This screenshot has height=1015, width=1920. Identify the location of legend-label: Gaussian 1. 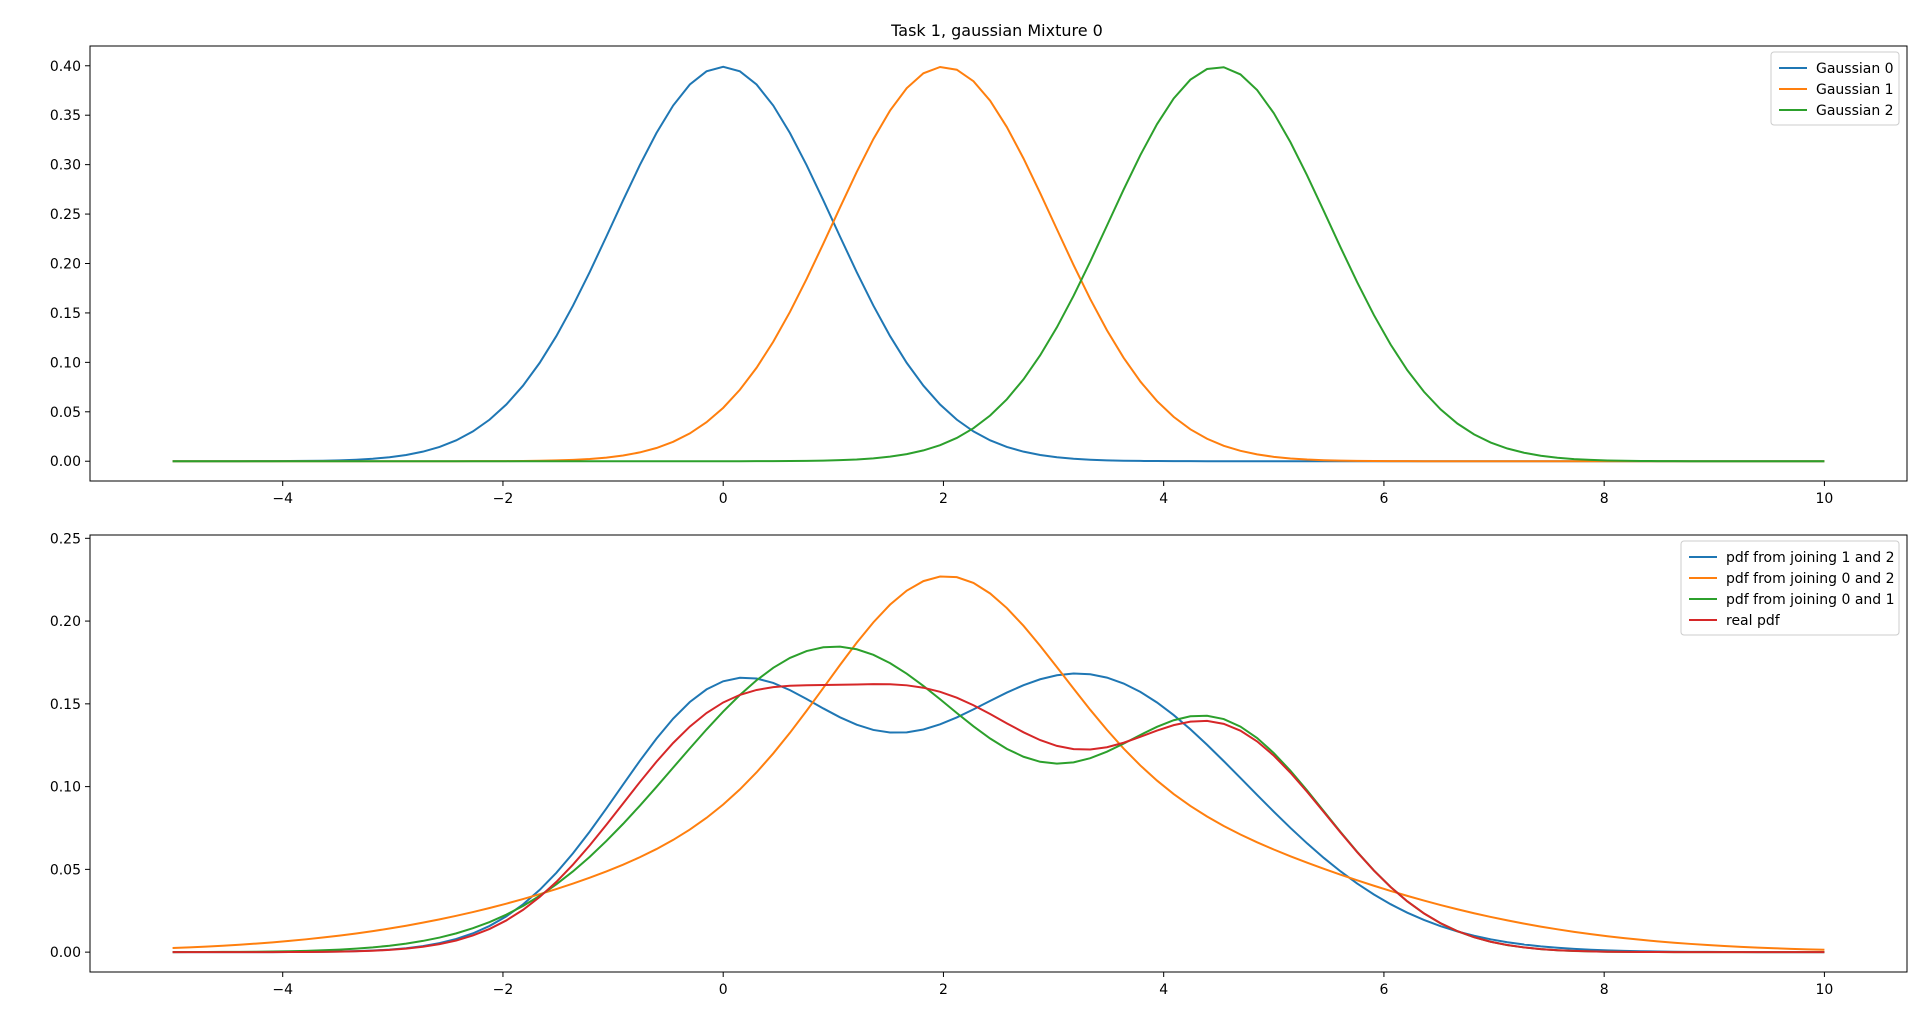
(1855, 90).